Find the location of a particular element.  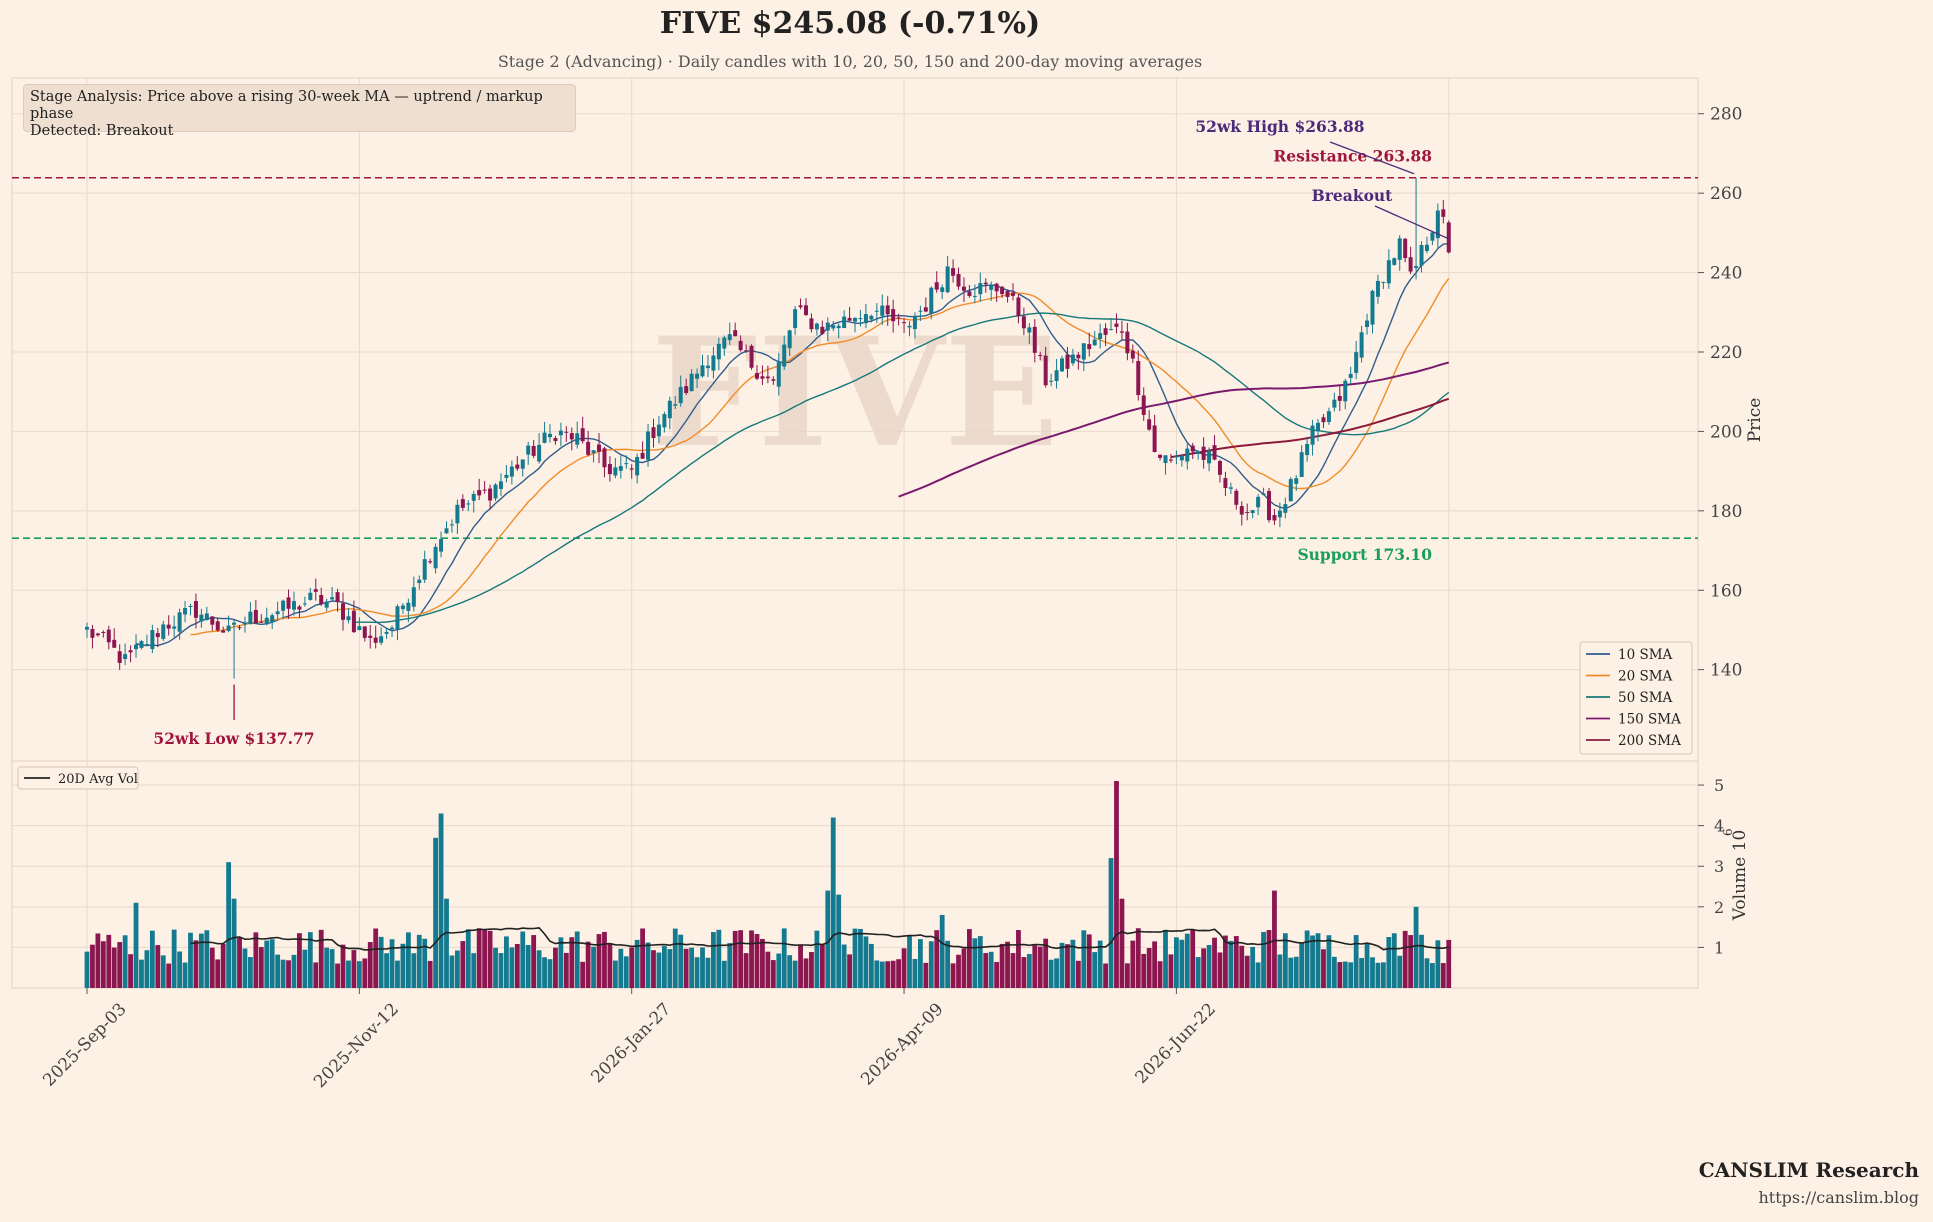

breakout-annotation-arrow is located at coordinates (1412, 222).